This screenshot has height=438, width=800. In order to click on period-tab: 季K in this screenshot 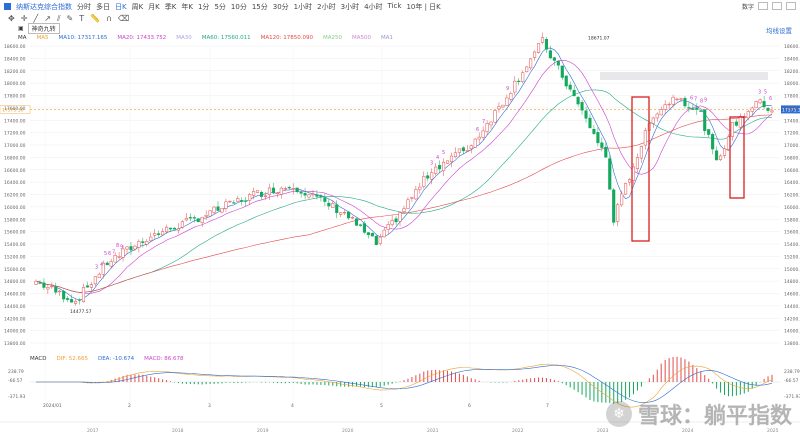, I will do `click(170, 6)`.